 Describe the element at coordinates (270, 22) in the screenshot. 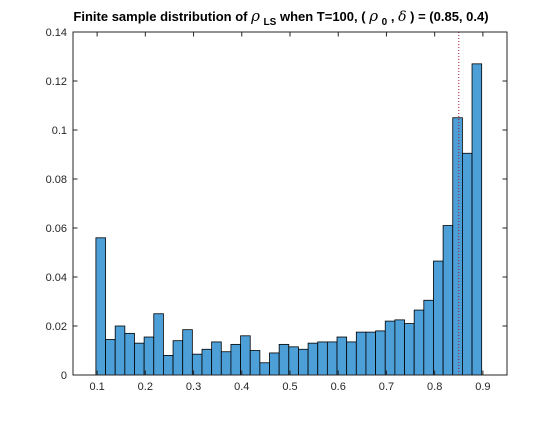

I see `title-rho-subscript: LS` at that location.